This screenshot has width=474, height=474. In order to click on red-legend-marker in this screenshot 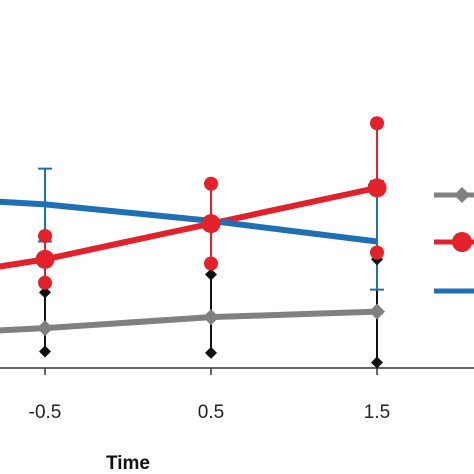, I will do `click(462, 242)`.